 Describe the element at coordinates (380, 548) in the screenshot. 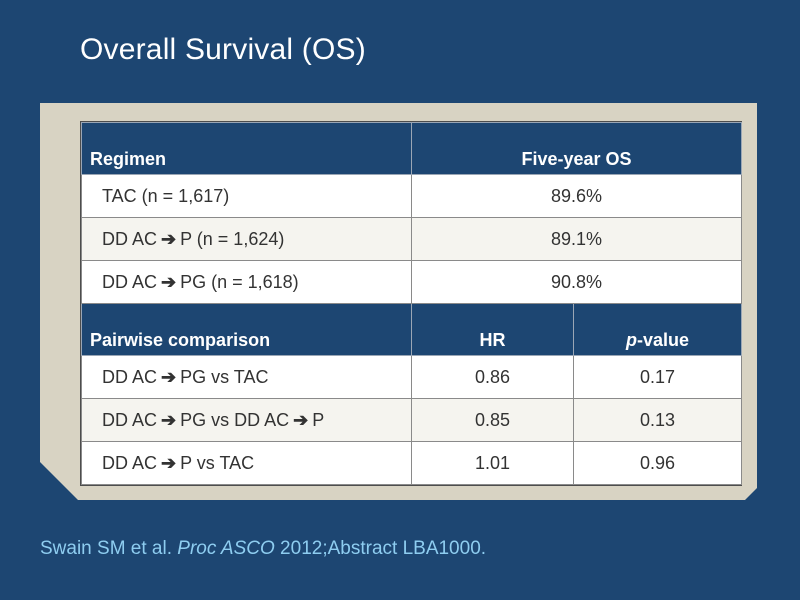

I see `citation-rest: 2012;Abstract LBA1000.` at that location.